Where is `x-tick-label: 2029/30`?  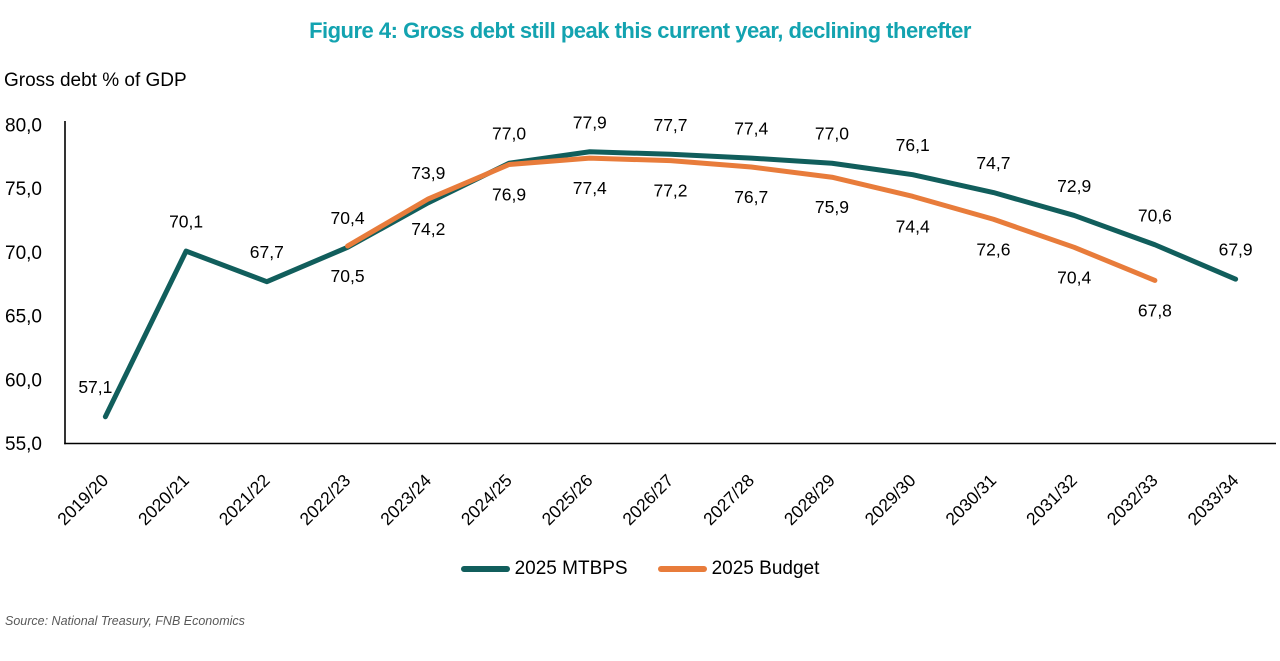 x-tick-label: 2029/30 is located at coordinates (890, 499).